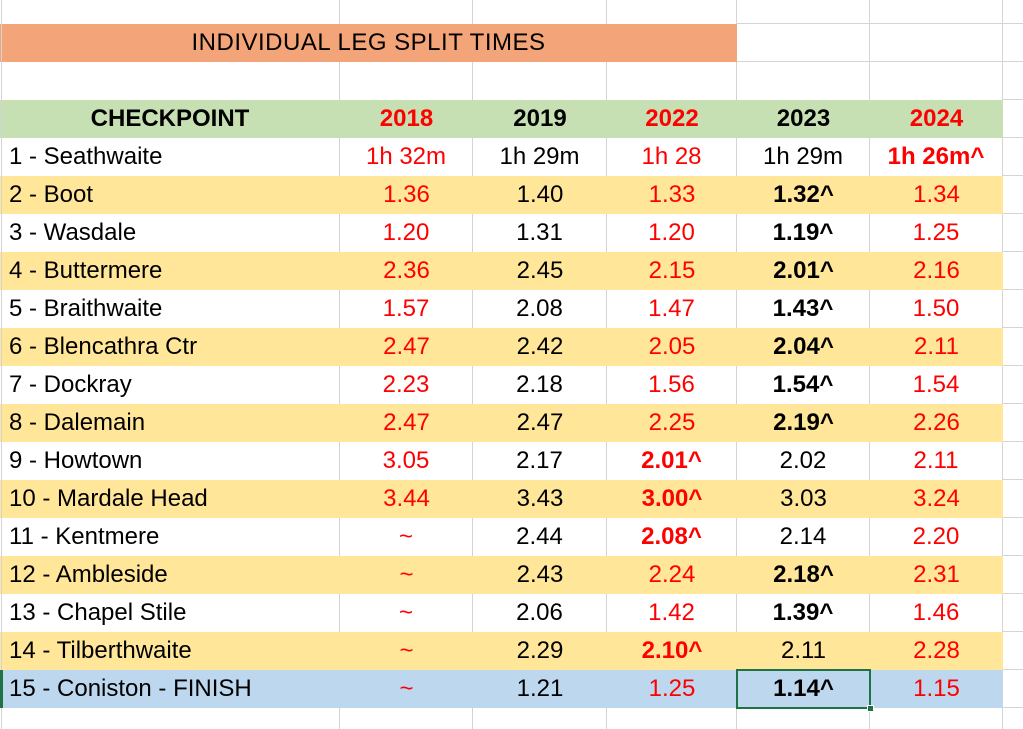 The image size is (1023, 729). Describe the element at coordinates (936, 347) in the screenshot. I see `value-cell-row6-2024: 2.11` at that location.